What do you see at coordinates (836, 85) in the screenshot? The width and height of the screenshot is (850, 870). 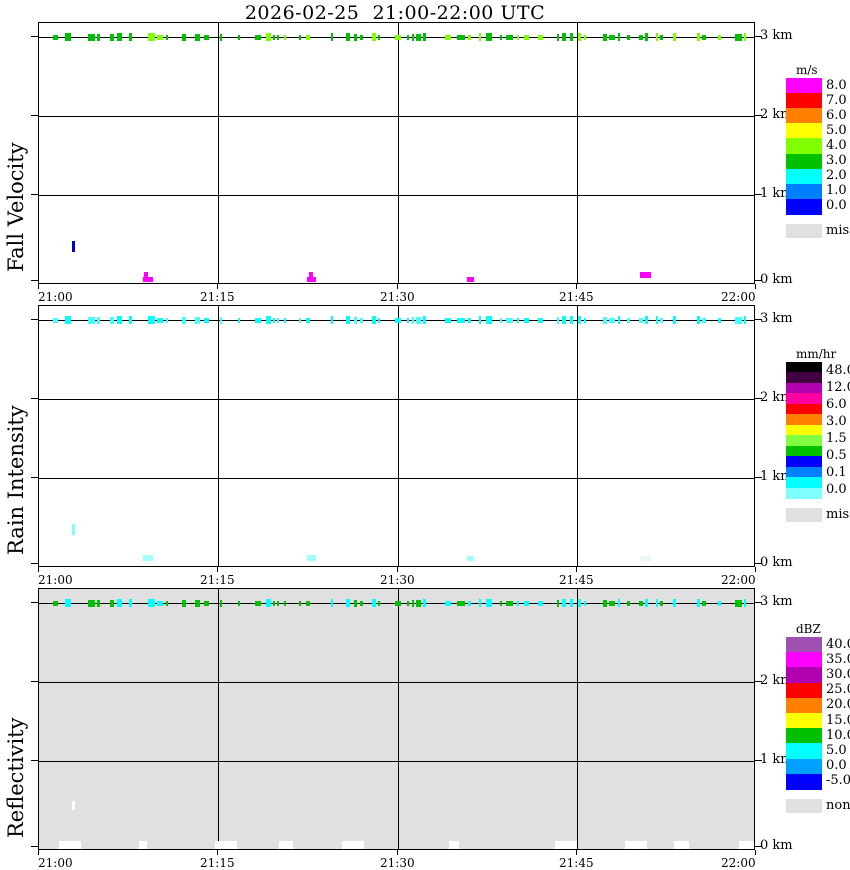 I see `colorbar-tick-label: 8.0` at bounding box center [836, 85].